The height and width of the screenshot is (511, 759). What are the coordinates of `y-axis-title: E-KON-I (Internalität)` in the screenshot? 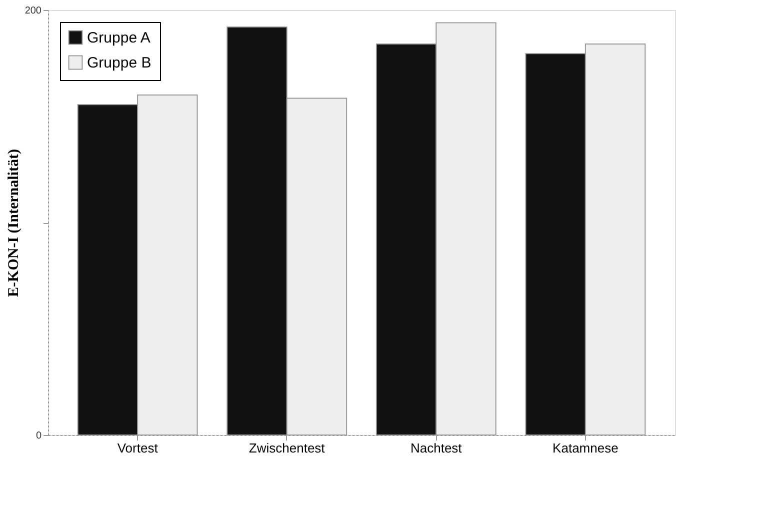 It's located at (14, 223).